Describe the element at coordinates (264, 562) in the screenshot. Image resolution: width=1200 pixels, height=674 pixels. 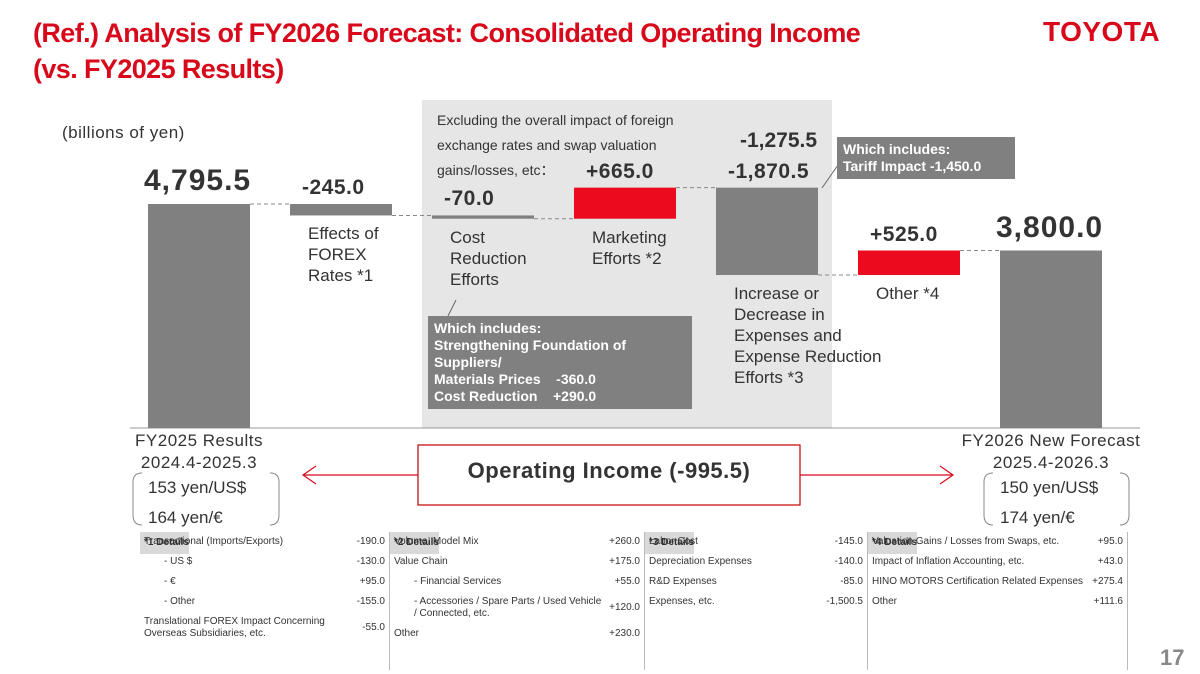
I see `details-row: - US $ -130.0` at that location.